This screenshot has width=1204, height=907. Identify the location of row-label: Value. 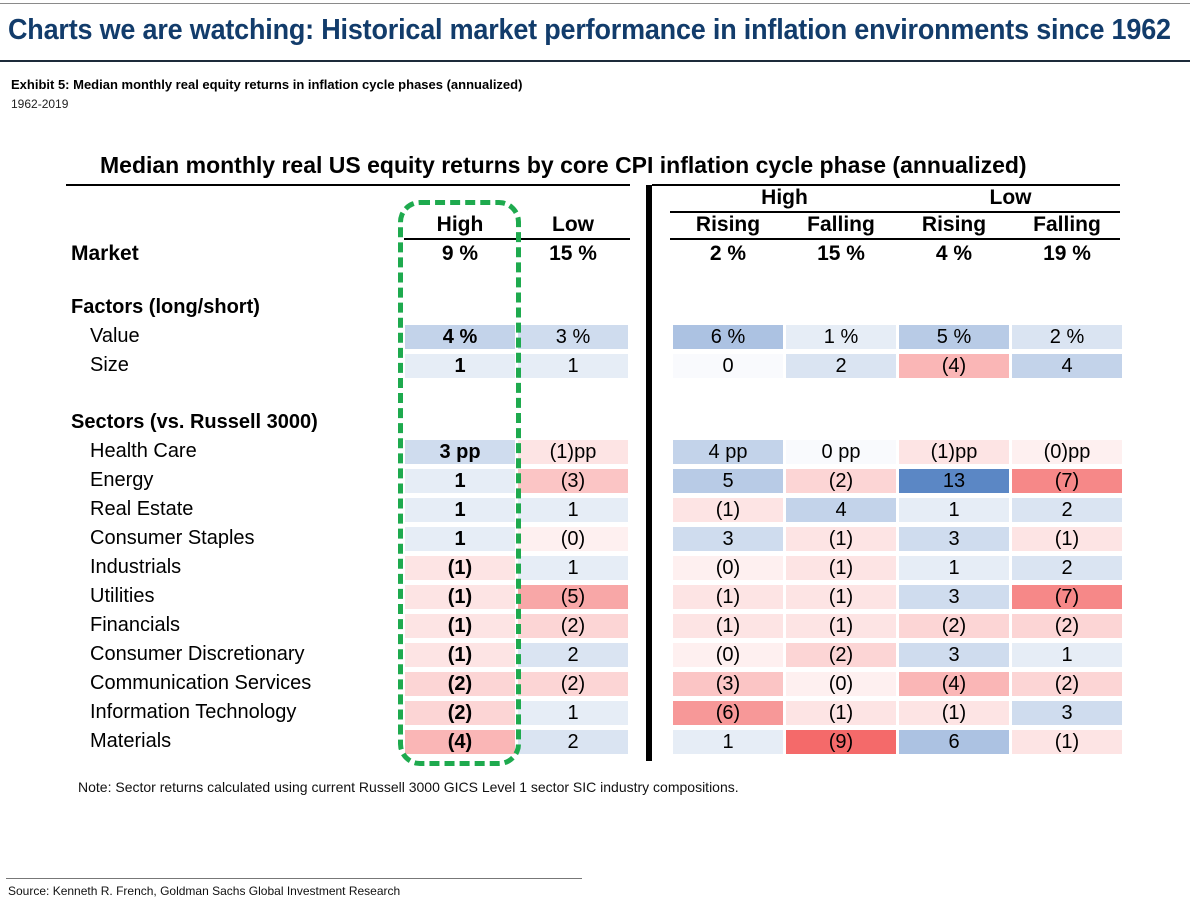
(115, 336).